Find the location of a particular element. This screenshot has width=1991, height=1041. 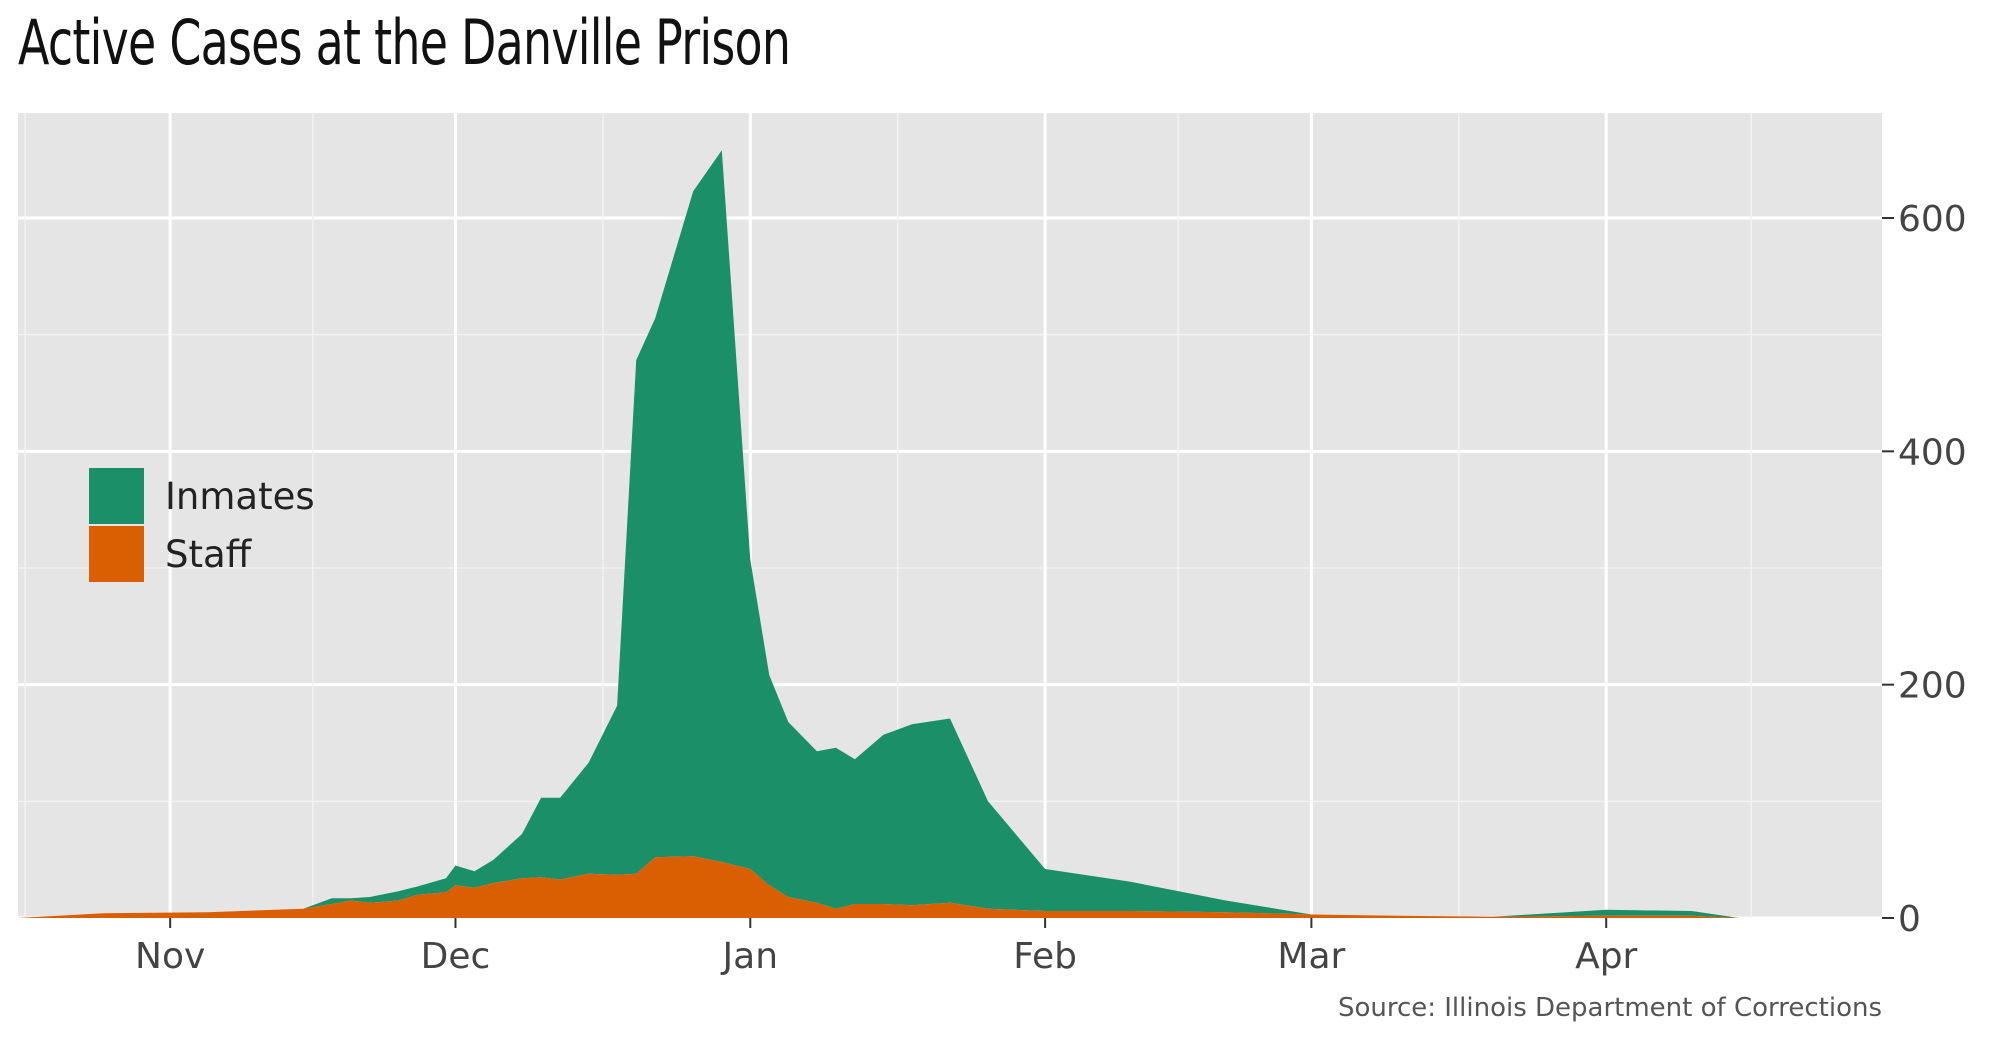

x-tick-label: Dec is located at coordinates (456, 956).